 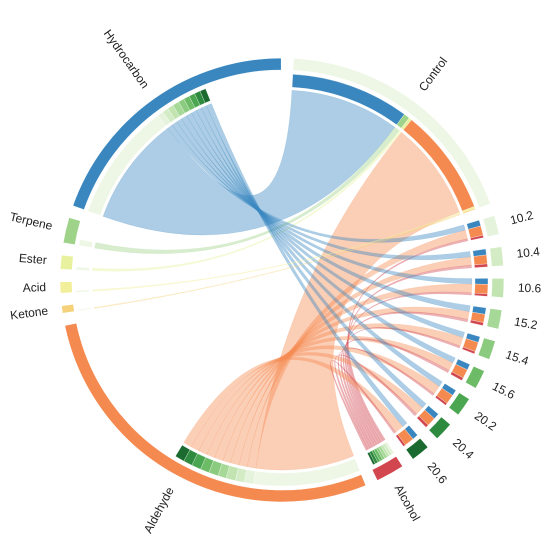 I want to click on group-arc-alcohol, so click(x=387, y=468).